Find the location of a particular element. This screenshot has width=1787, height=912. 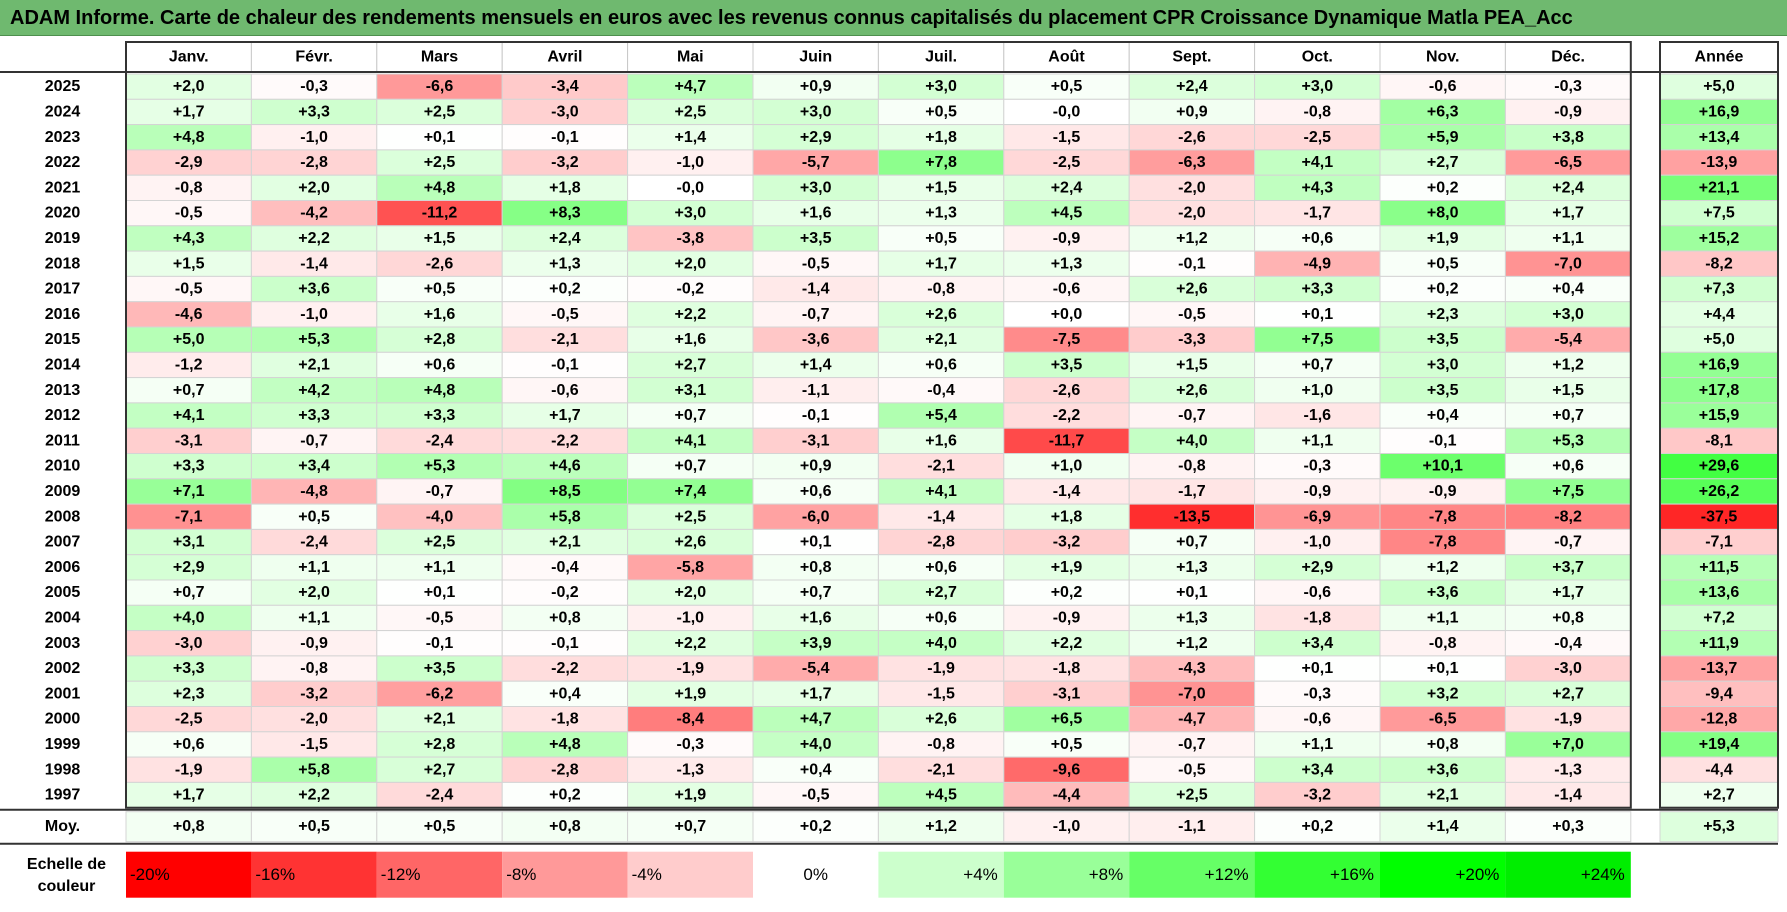

header-label: Mars is located at coordinates (439, 57).